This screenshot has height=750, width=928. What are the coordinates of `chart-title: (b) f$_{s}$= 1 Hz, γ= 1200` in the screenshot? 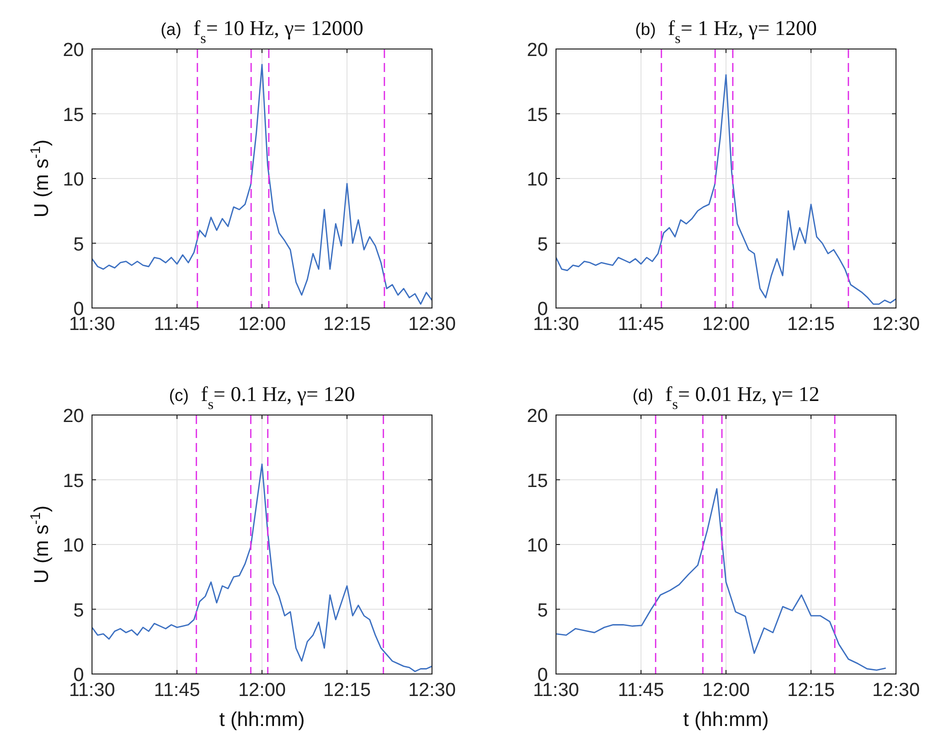 It's located at (726, 31).